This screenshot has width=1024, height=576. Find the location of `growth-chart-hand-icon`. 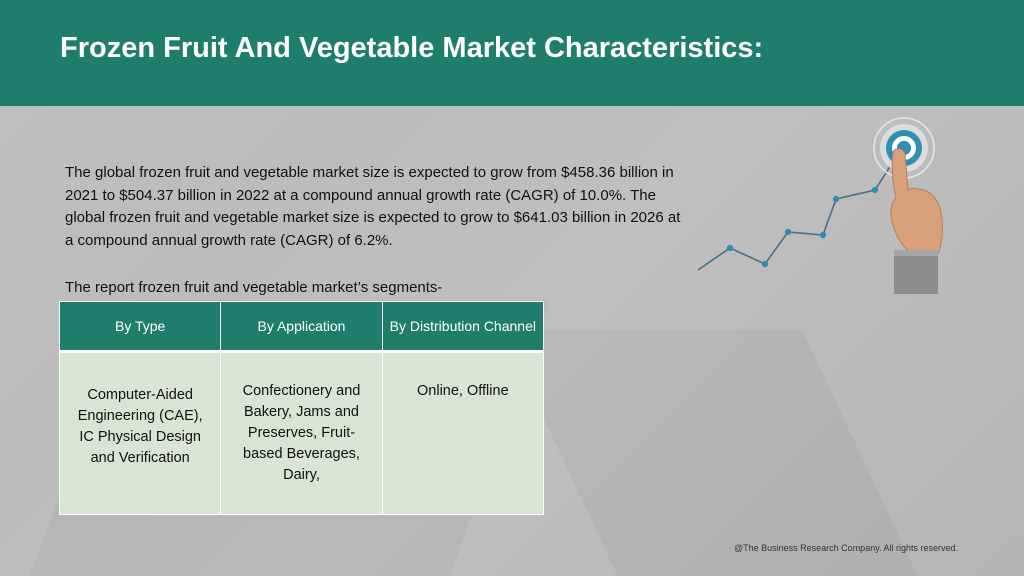

growth-chart-hand-icon is located at coordinates (820, 205).